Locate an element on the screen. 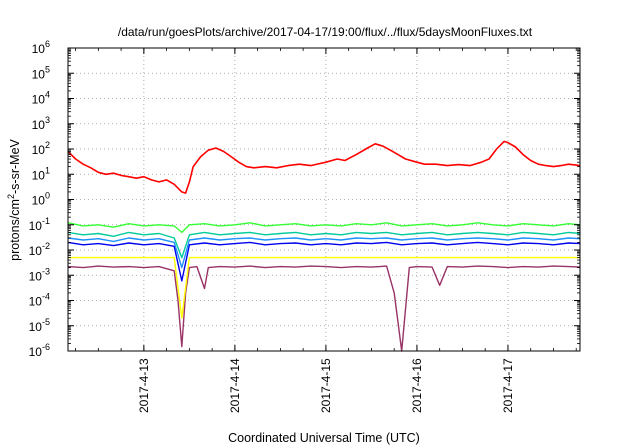 The image size is (640, 448). x-axis-label: Coordinated Universal Time (UTC) is located at coordinates (324, 438).